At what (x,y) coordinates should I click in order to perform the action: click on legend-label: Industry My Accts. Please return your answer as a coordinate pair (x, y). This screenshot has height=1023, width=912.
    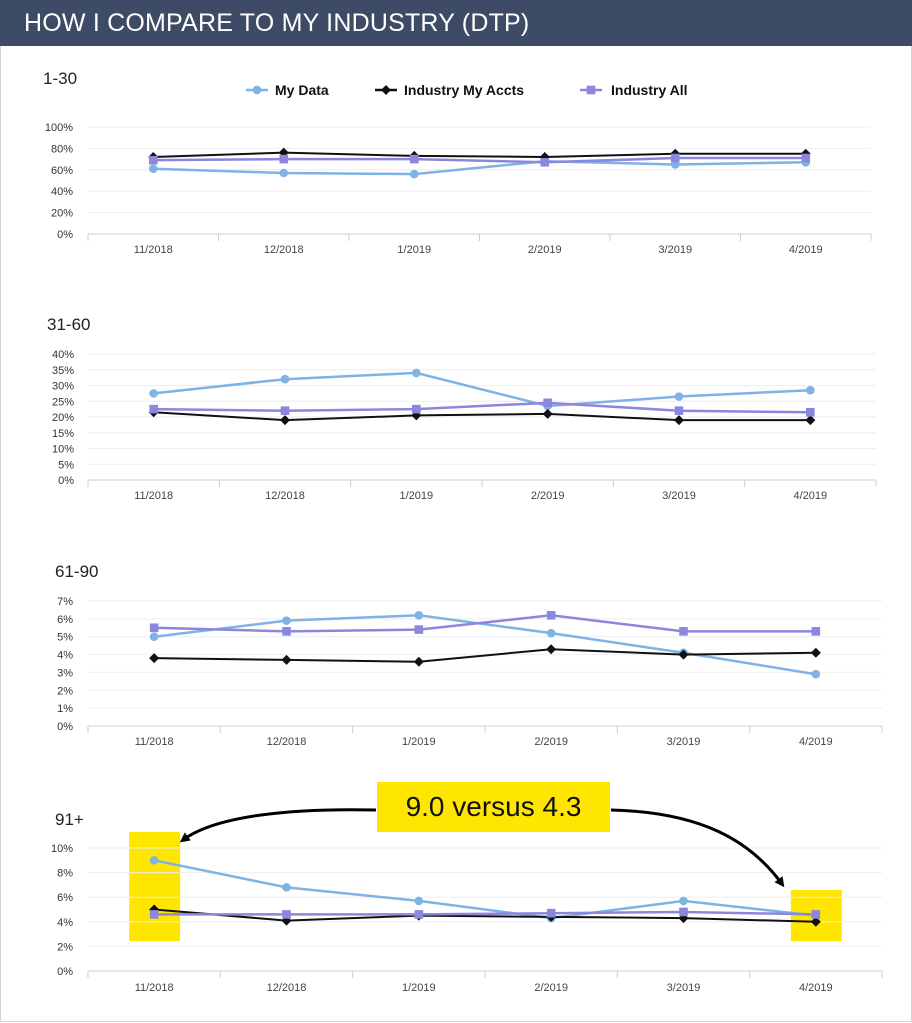
    Looking at the image, I should click on (464, 90).